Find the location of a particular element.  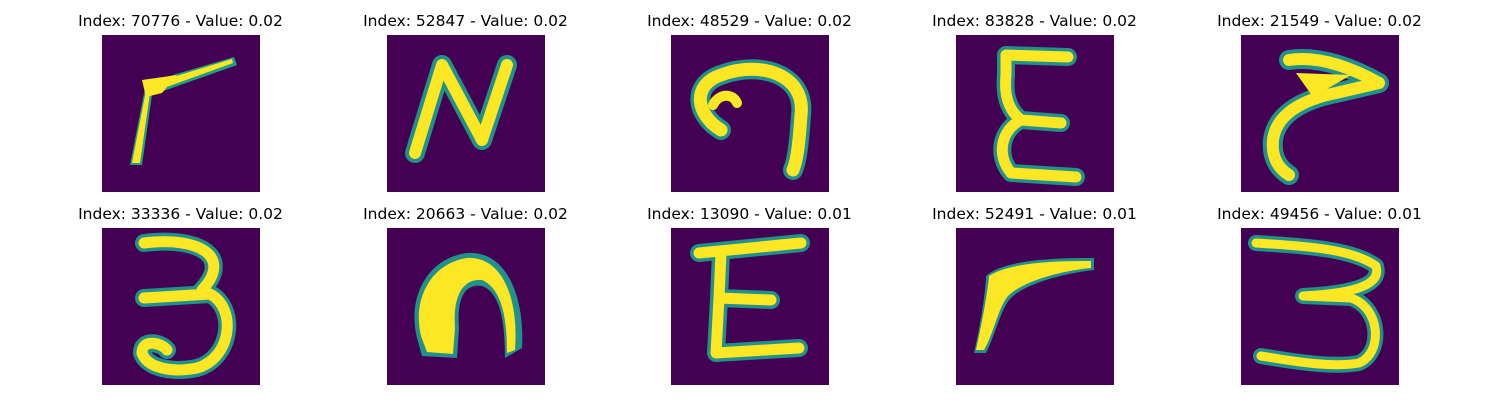

hook-shape-icon is located at coordinates (750, 113).